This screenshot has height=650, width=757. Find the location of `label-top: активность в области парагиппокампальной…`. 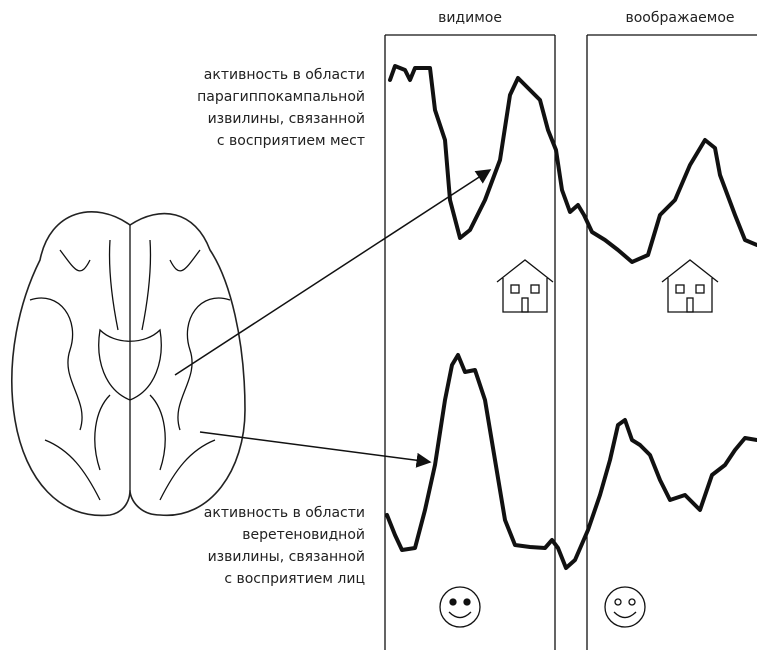

label-top: активность в области парагиппокампальной… is located at coordinates (281, 108).